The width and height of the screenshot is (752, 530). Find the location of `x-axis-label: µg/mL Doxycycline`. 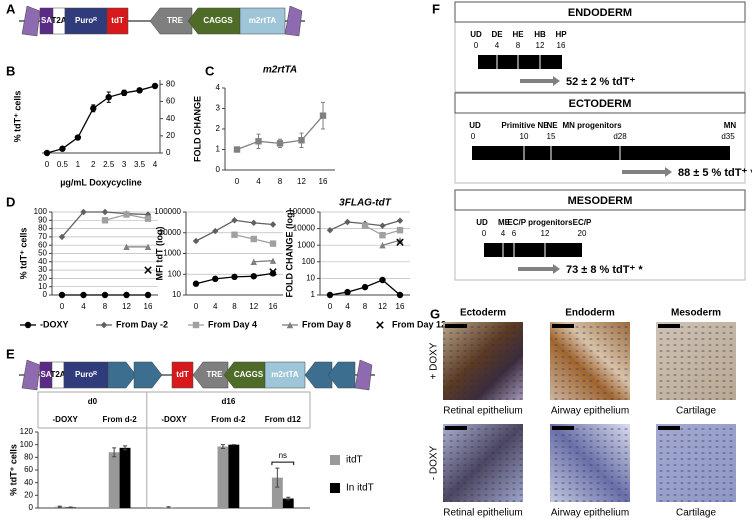

x-axis-label: µg/mL Doxycycline is located at coordinates (101, 182).